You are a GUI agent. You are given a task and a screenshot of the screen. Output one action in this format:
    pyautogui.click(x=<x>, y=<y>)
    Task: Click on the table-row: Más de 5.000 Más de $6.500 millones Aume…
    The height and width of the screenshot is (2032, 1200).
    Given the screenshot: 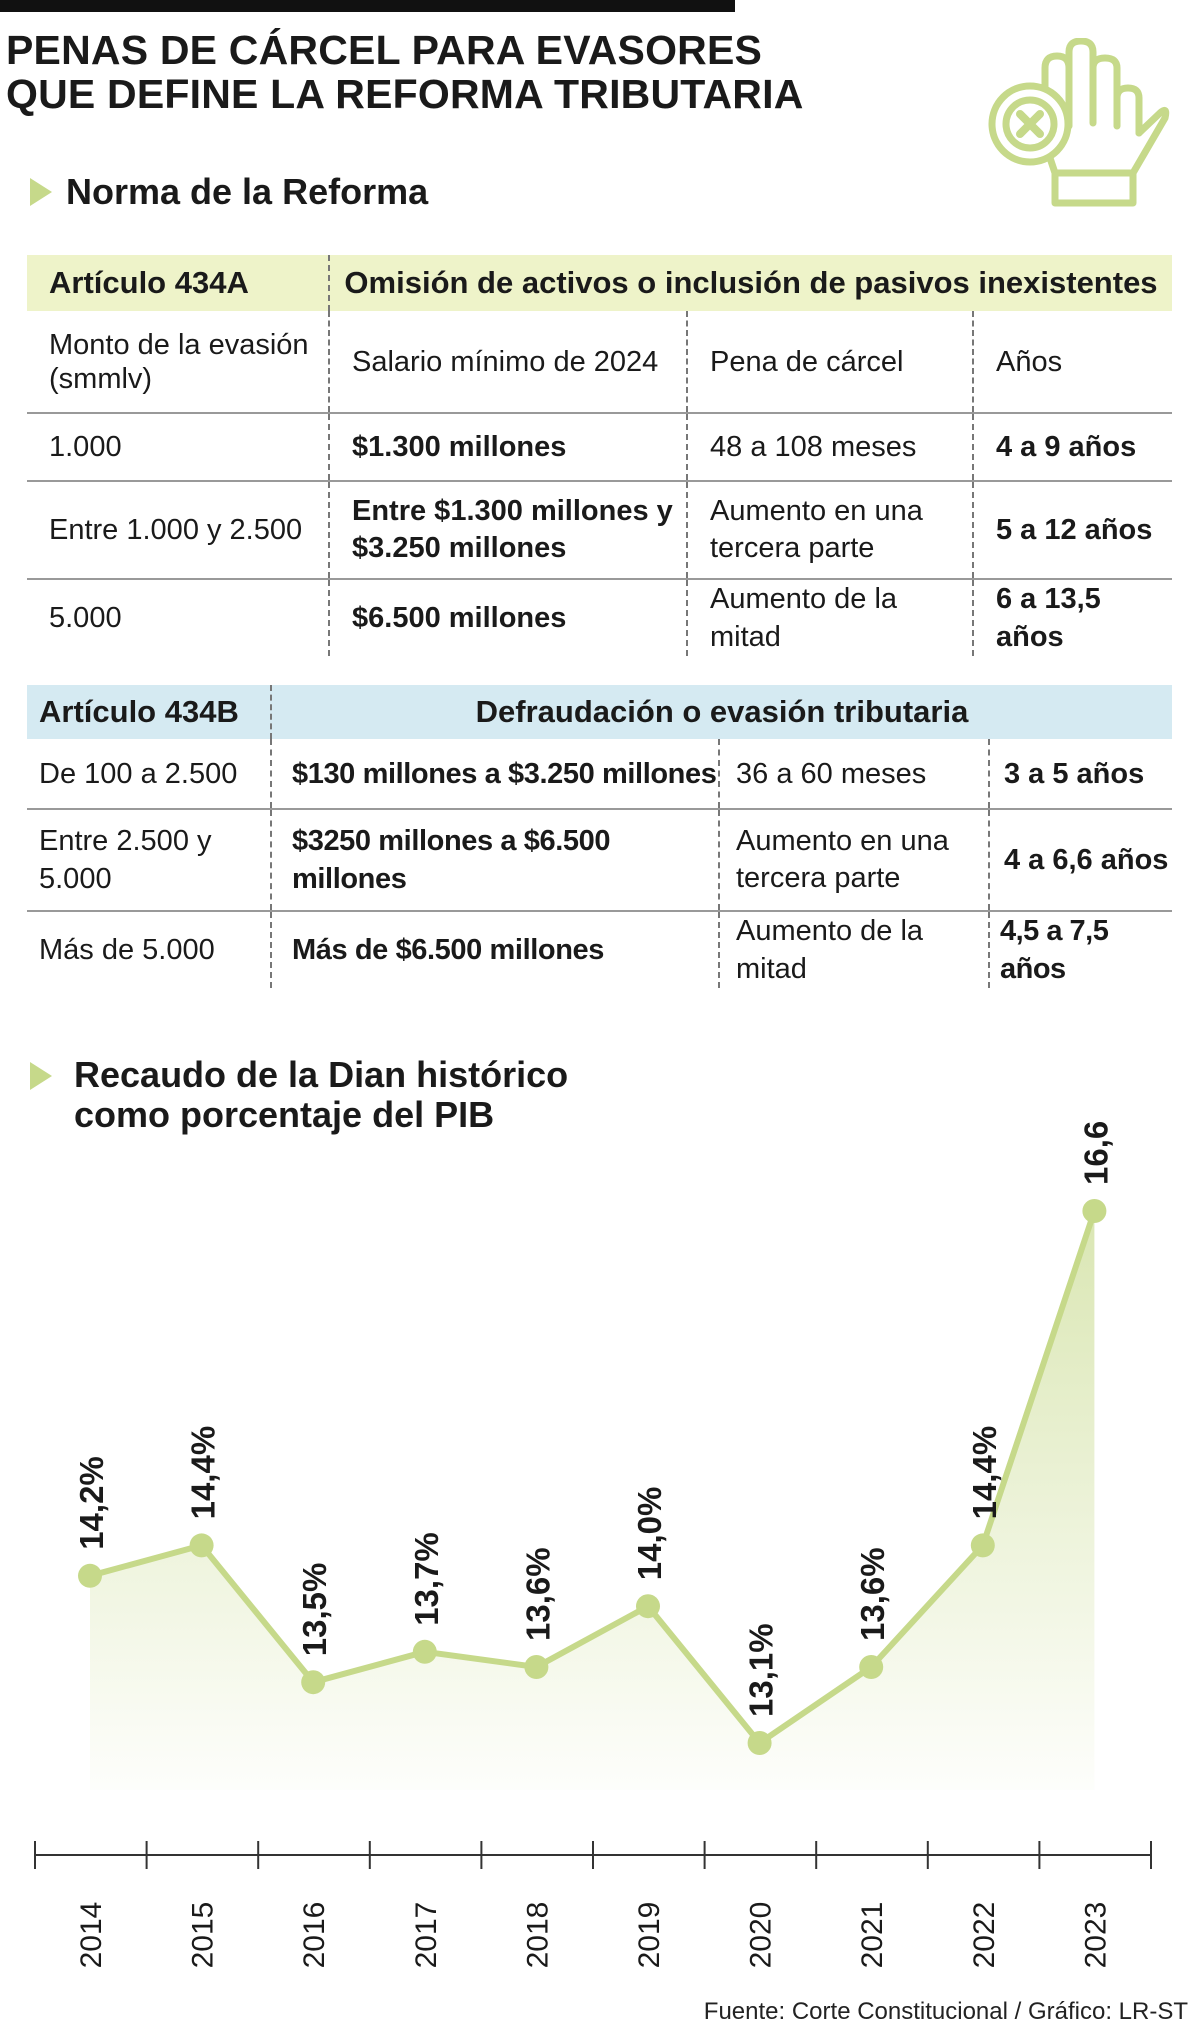 What is the action you would take?
    pyautogui.click(x=599, y=949)
    